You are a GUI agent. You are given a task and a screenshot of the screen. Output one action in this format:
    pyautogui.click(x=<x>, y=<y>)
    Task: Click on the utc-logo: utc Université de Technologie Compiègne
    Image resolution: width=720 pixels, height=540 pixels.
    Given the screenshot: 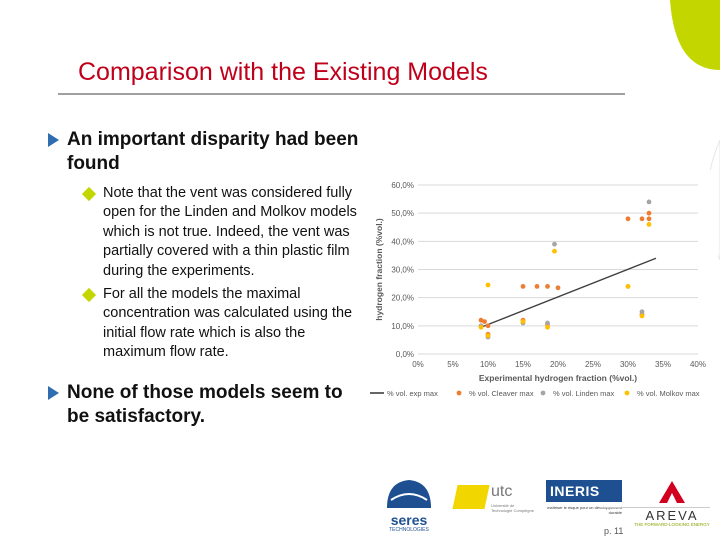 What is the action you would take?
    pyautogui.click(x=493, y=503)
    